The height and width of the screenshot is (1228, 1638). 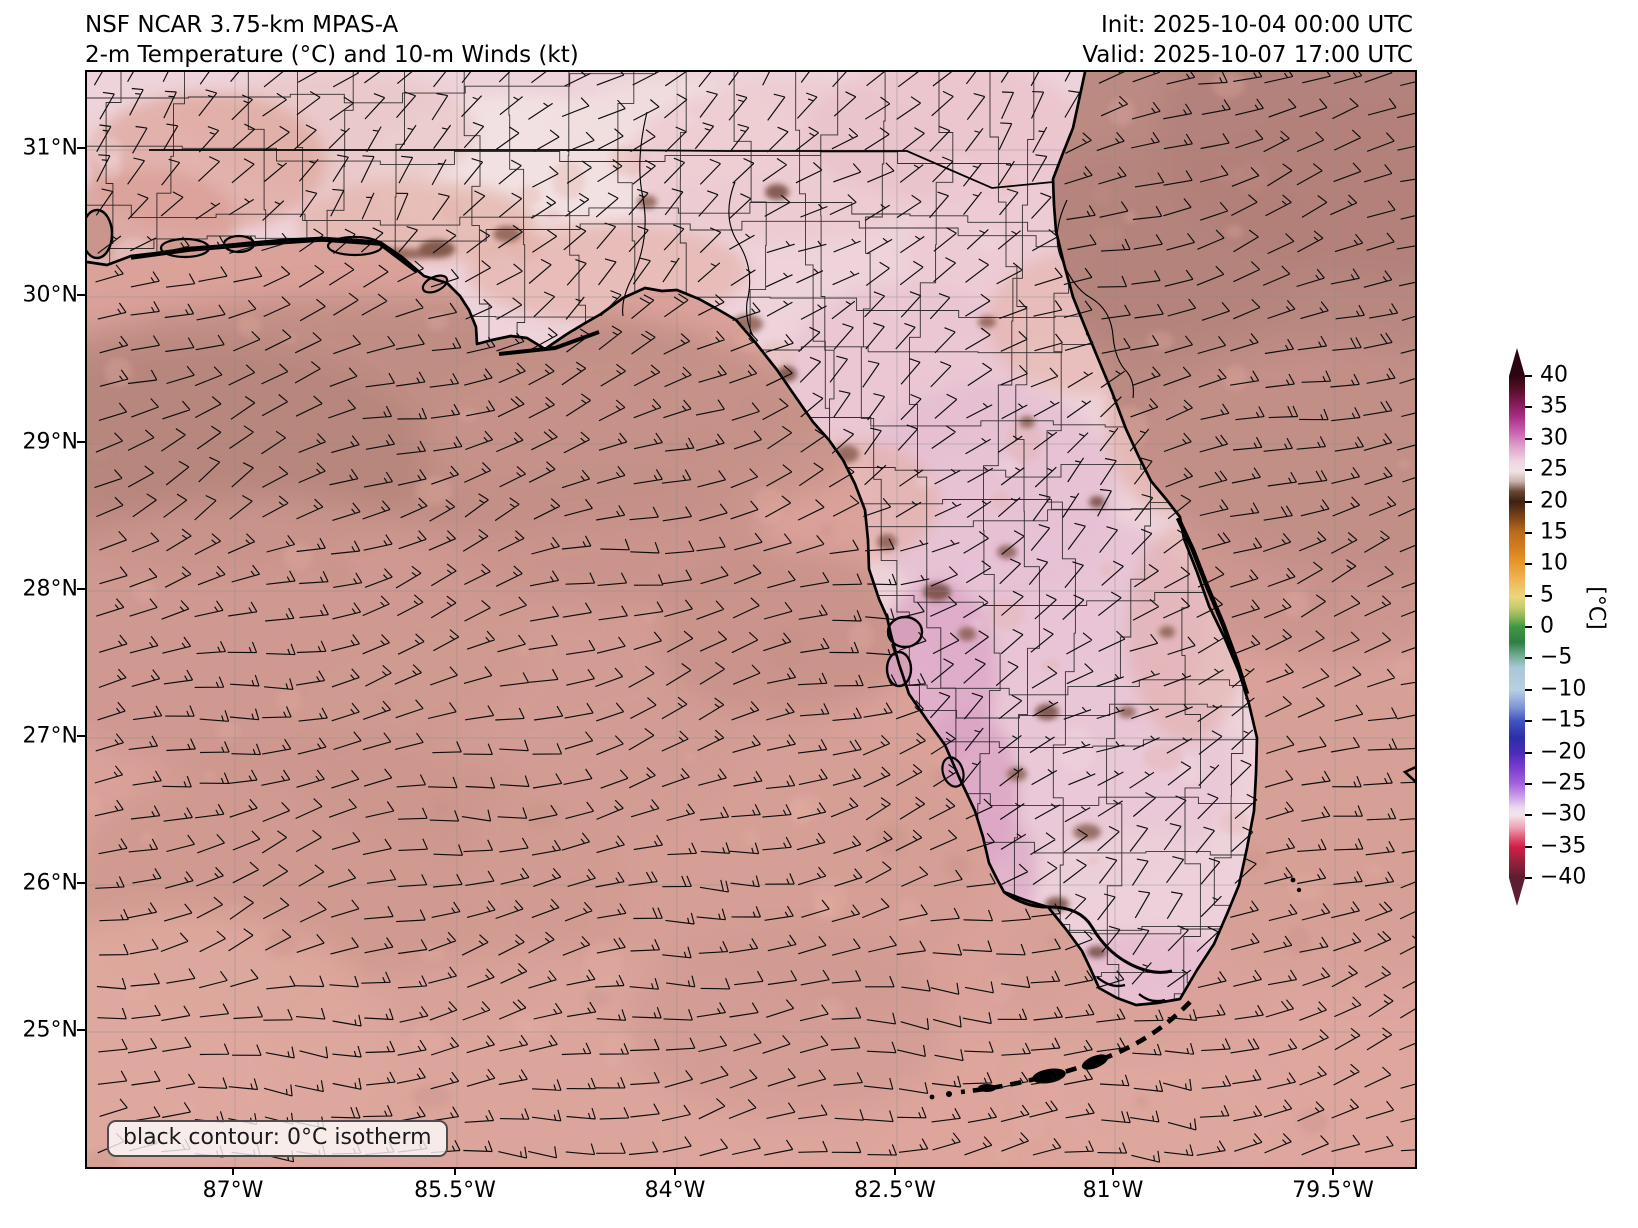 I want to click on colorbar-tick-label: −5, so click(x=1556, y=657).